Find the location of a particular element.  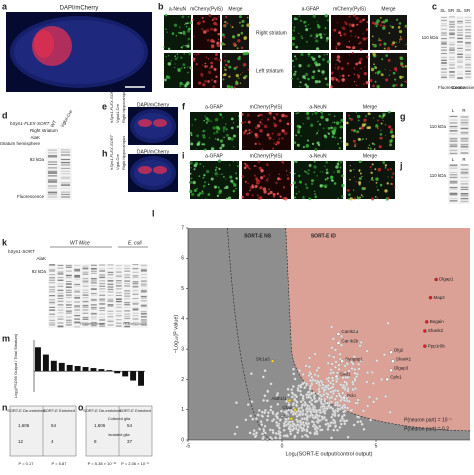

marker-label: 92 kDa is located at coordinates (39, 271).